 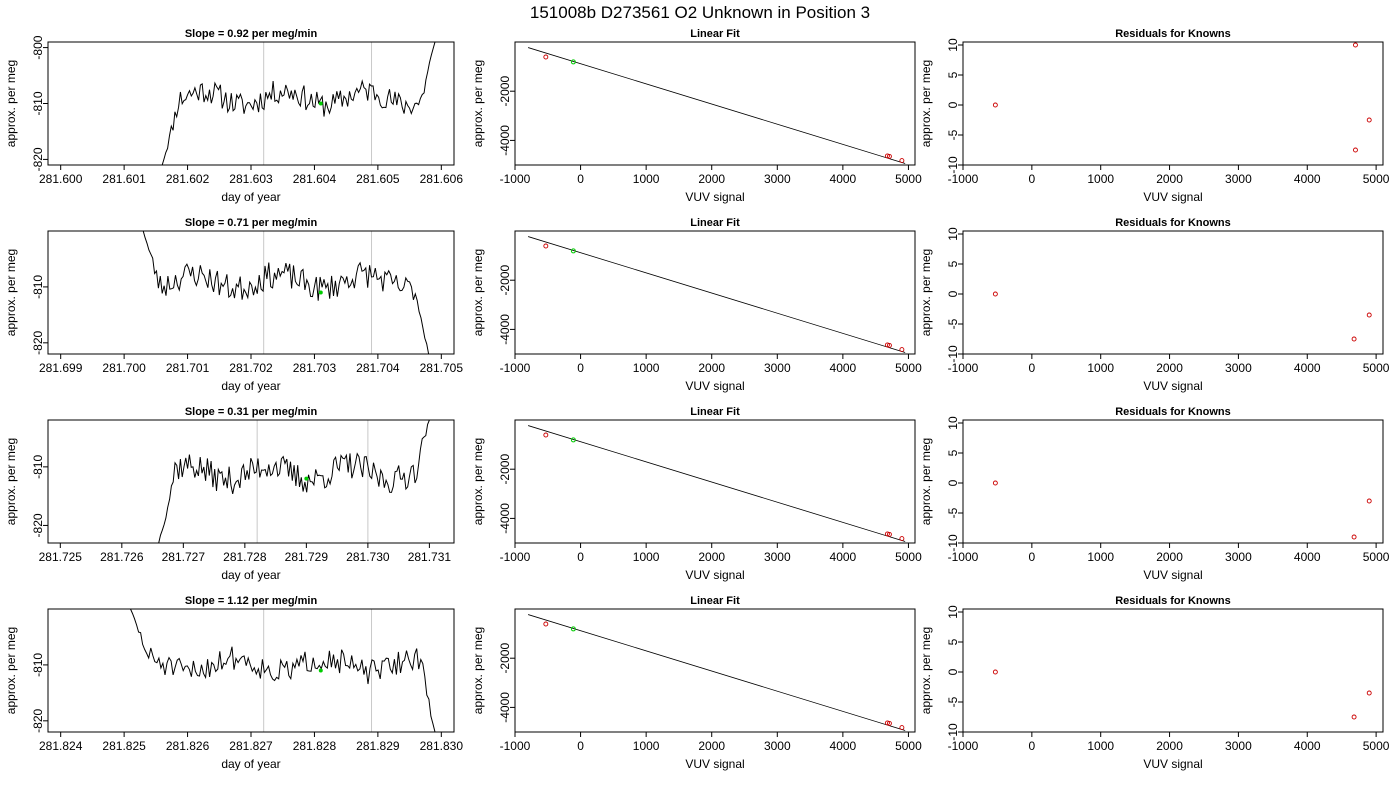 What do you see at coordinates (124, 746) in the screenshot?
I see `x-tick-label: 281.825` at bounding box center [124, 746].